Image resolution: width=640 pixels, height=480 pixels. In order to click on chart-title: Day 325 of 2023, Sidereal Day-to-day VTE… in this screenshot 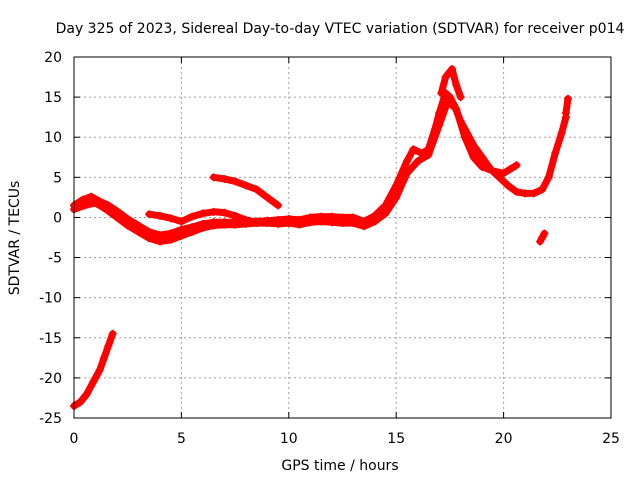, I will do `click(340, 29)`.